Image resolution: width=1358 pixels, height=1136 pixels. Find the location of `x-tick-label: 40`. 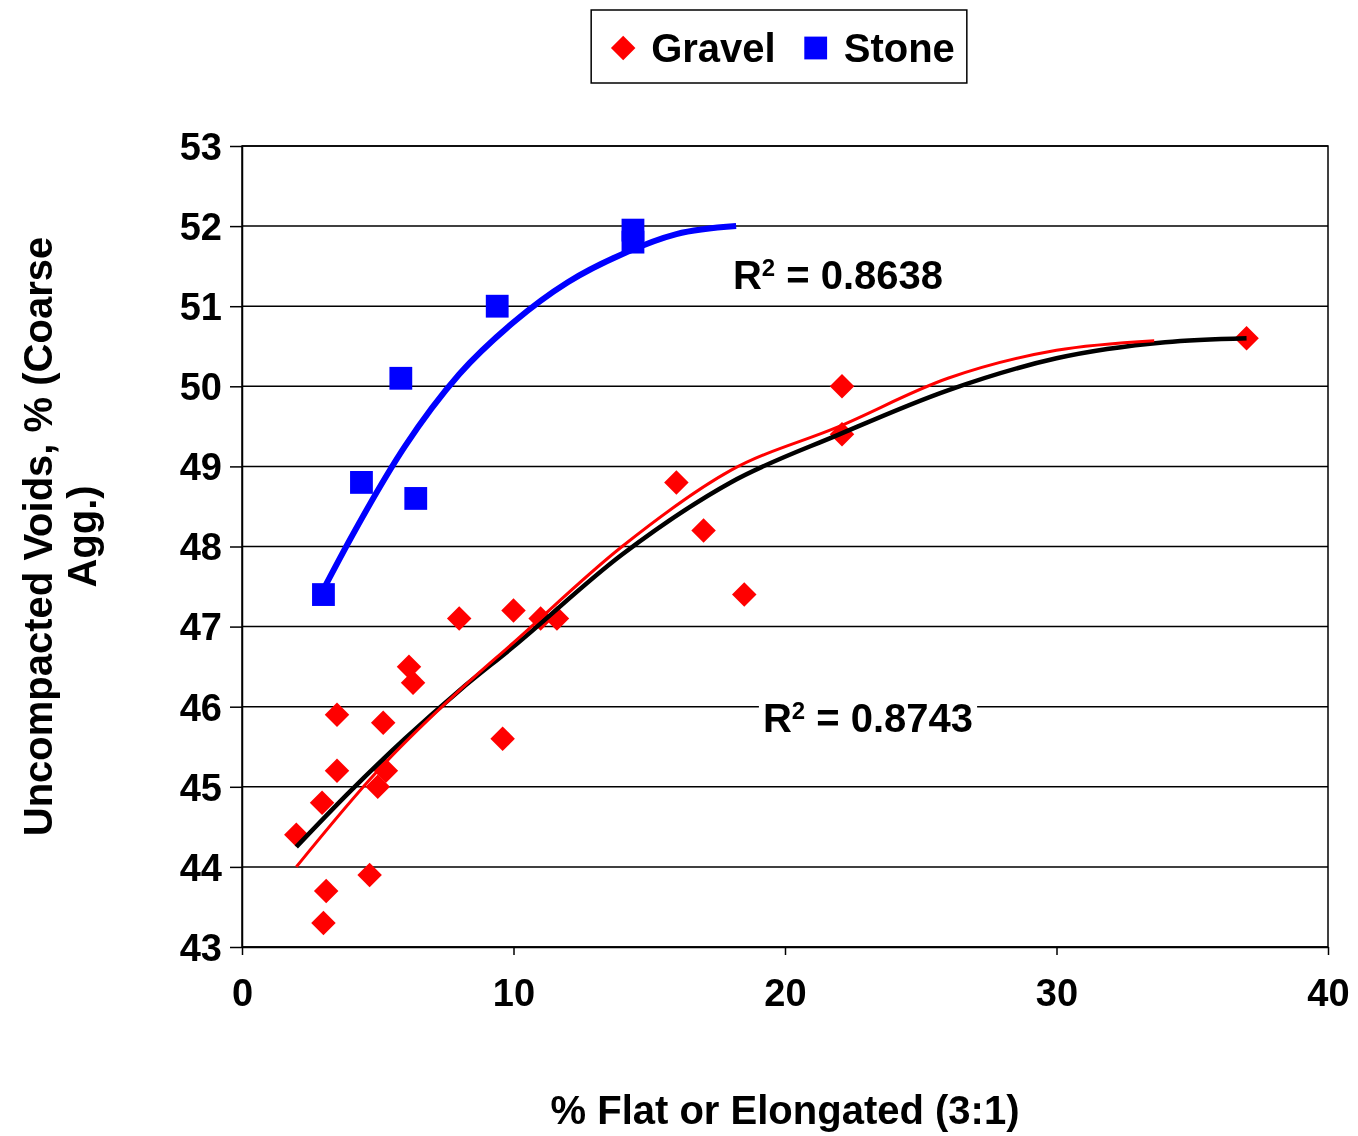

x-tick-label: 40 is located at coordinates (1328, 992).